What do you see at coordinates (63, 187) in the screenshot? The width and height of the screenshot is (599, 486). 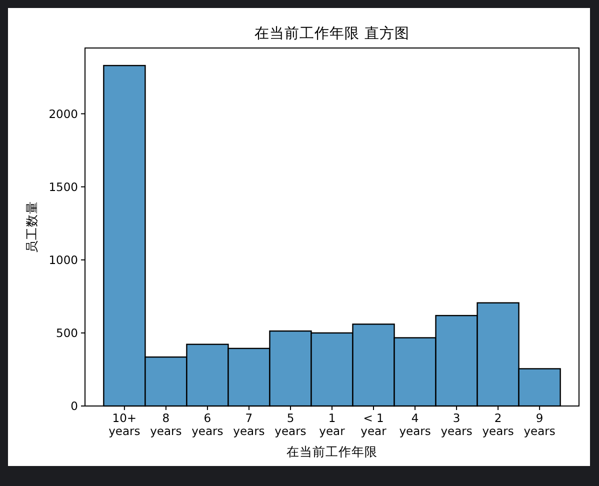 I see `y-tick-label: 1500` at bounding box center [63, 187].